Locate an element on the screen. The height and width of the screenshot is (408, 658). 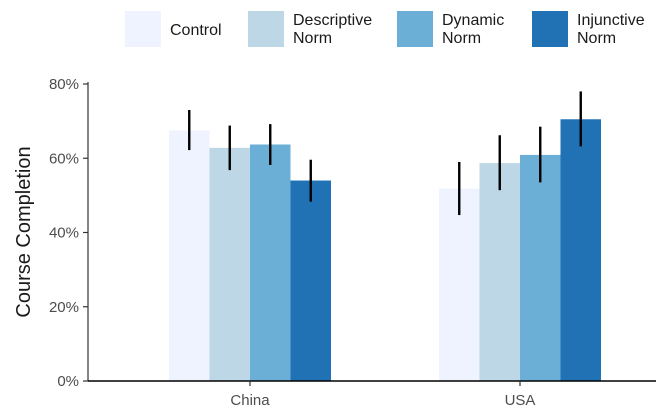
x-tick-label-china: China is located at coordinates (250, 400).